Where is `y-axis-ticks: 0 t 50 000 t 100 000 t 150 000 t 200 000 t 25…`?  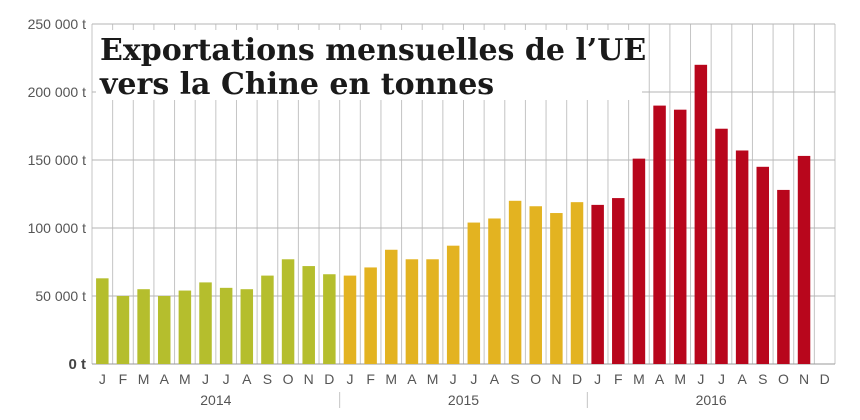 y-axis-ticks: 0 t 50 000 t 100 000 t 150 000 t 200 000 t 25… is located at coordinates (57, 194).